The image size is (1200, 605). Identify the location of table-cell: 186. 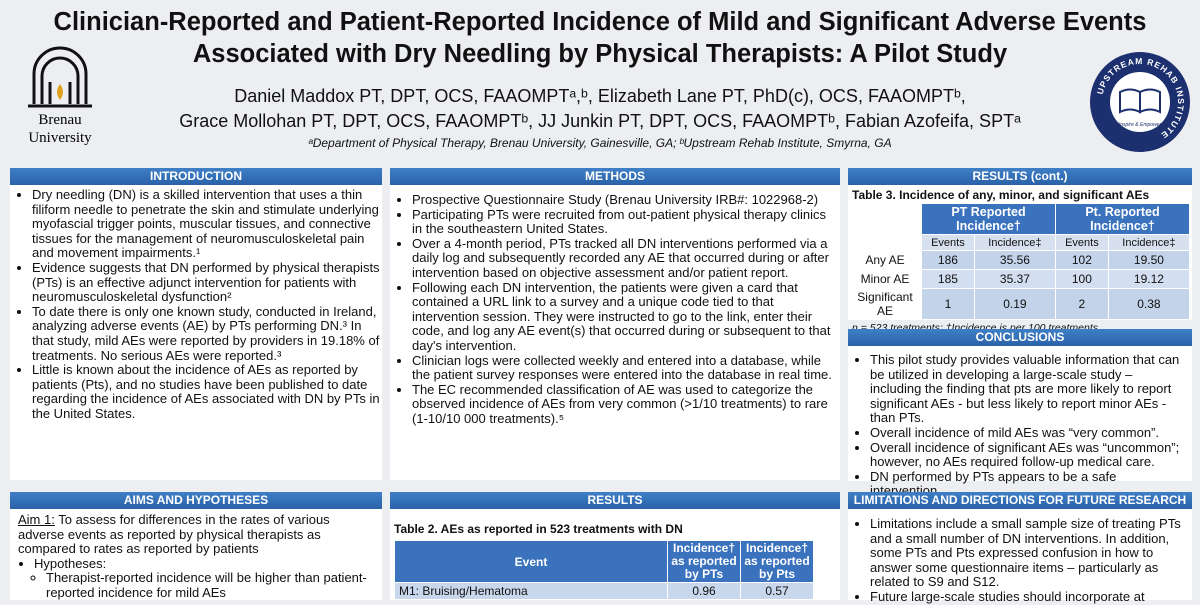
(947, 260).